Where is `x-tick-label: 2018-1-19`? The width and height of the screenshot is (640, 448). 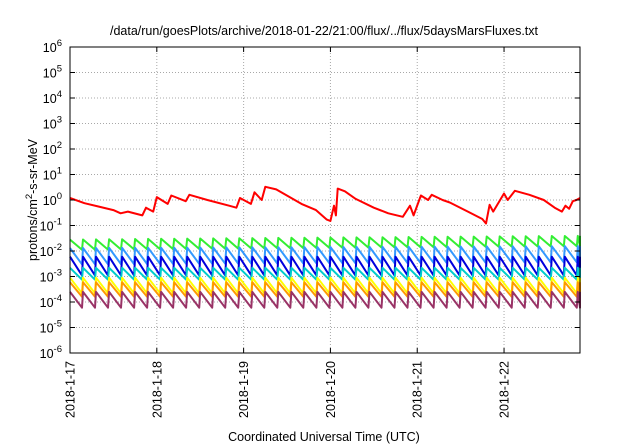 x-tick-label: 2018-1-19 is located at coordinates (244, 389).